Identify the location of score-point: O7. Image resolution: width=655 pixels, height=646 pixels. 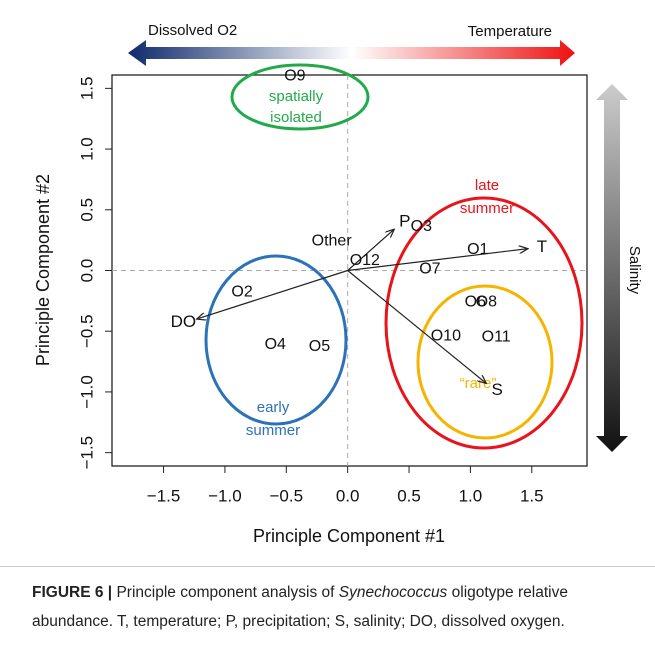
(429, 269).